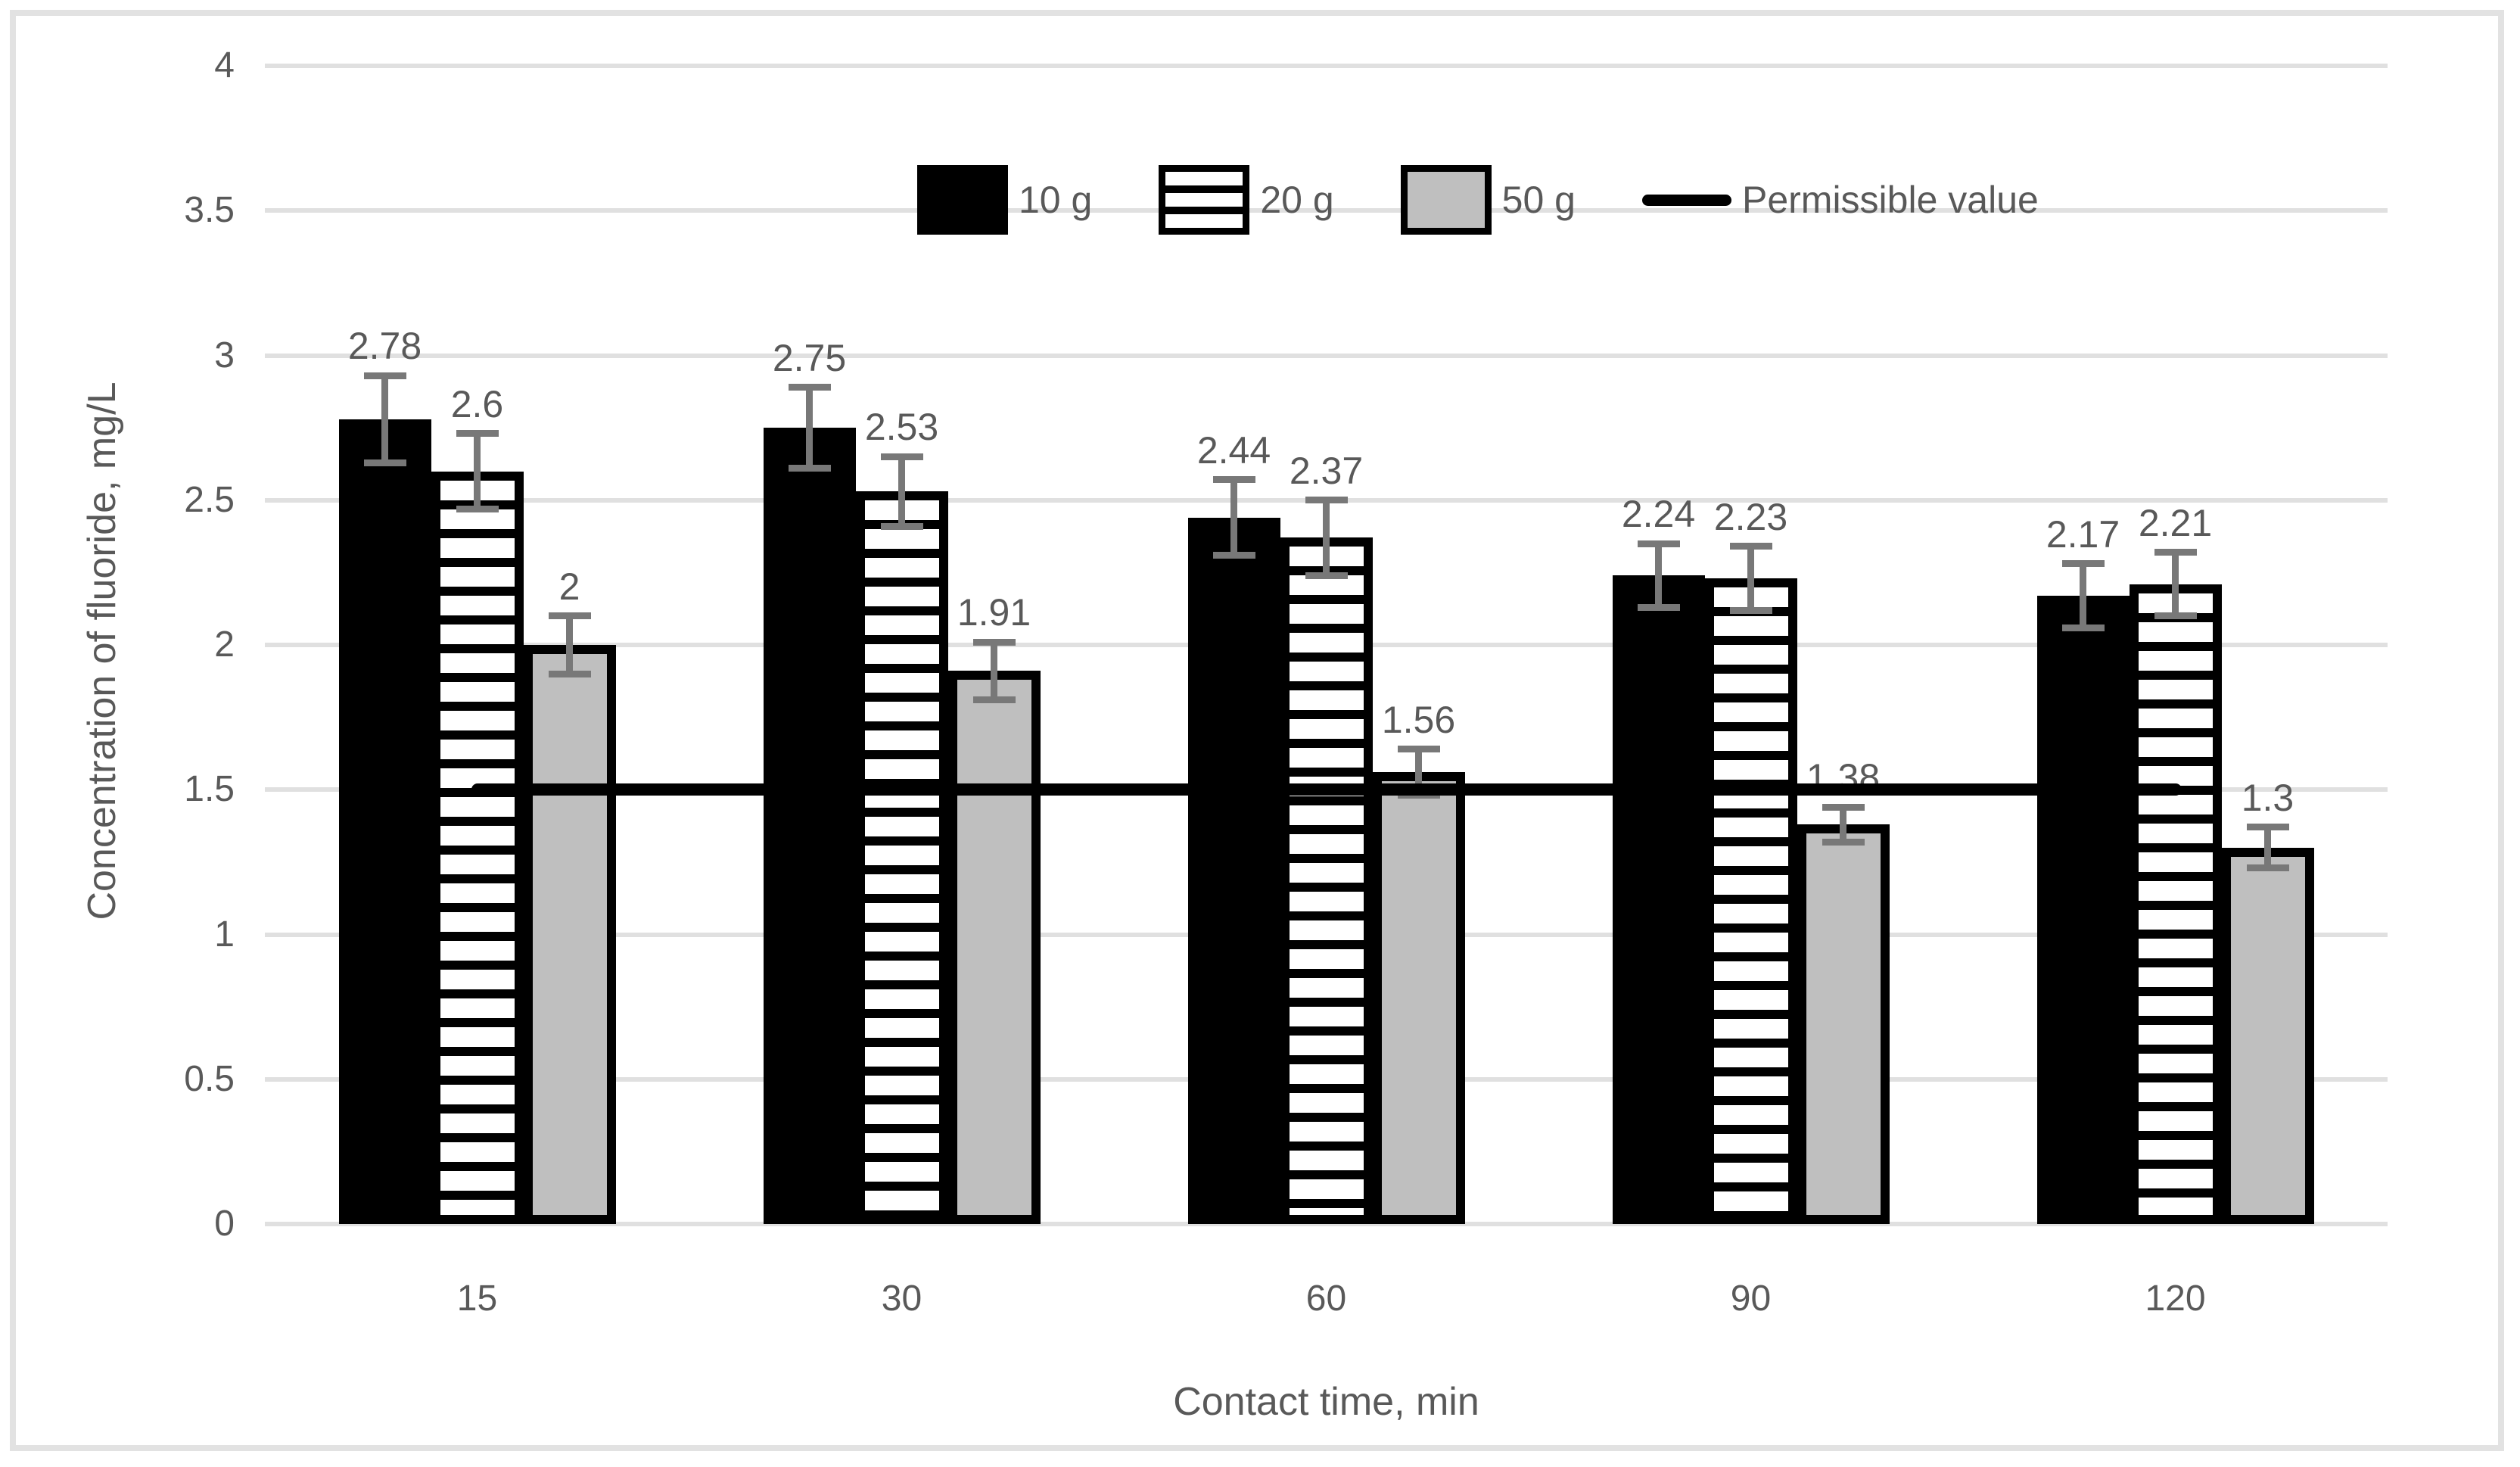  Describe the element at coordinates (1326, 880) in the screenshot. I see `bar-20g-cat60` at that location.